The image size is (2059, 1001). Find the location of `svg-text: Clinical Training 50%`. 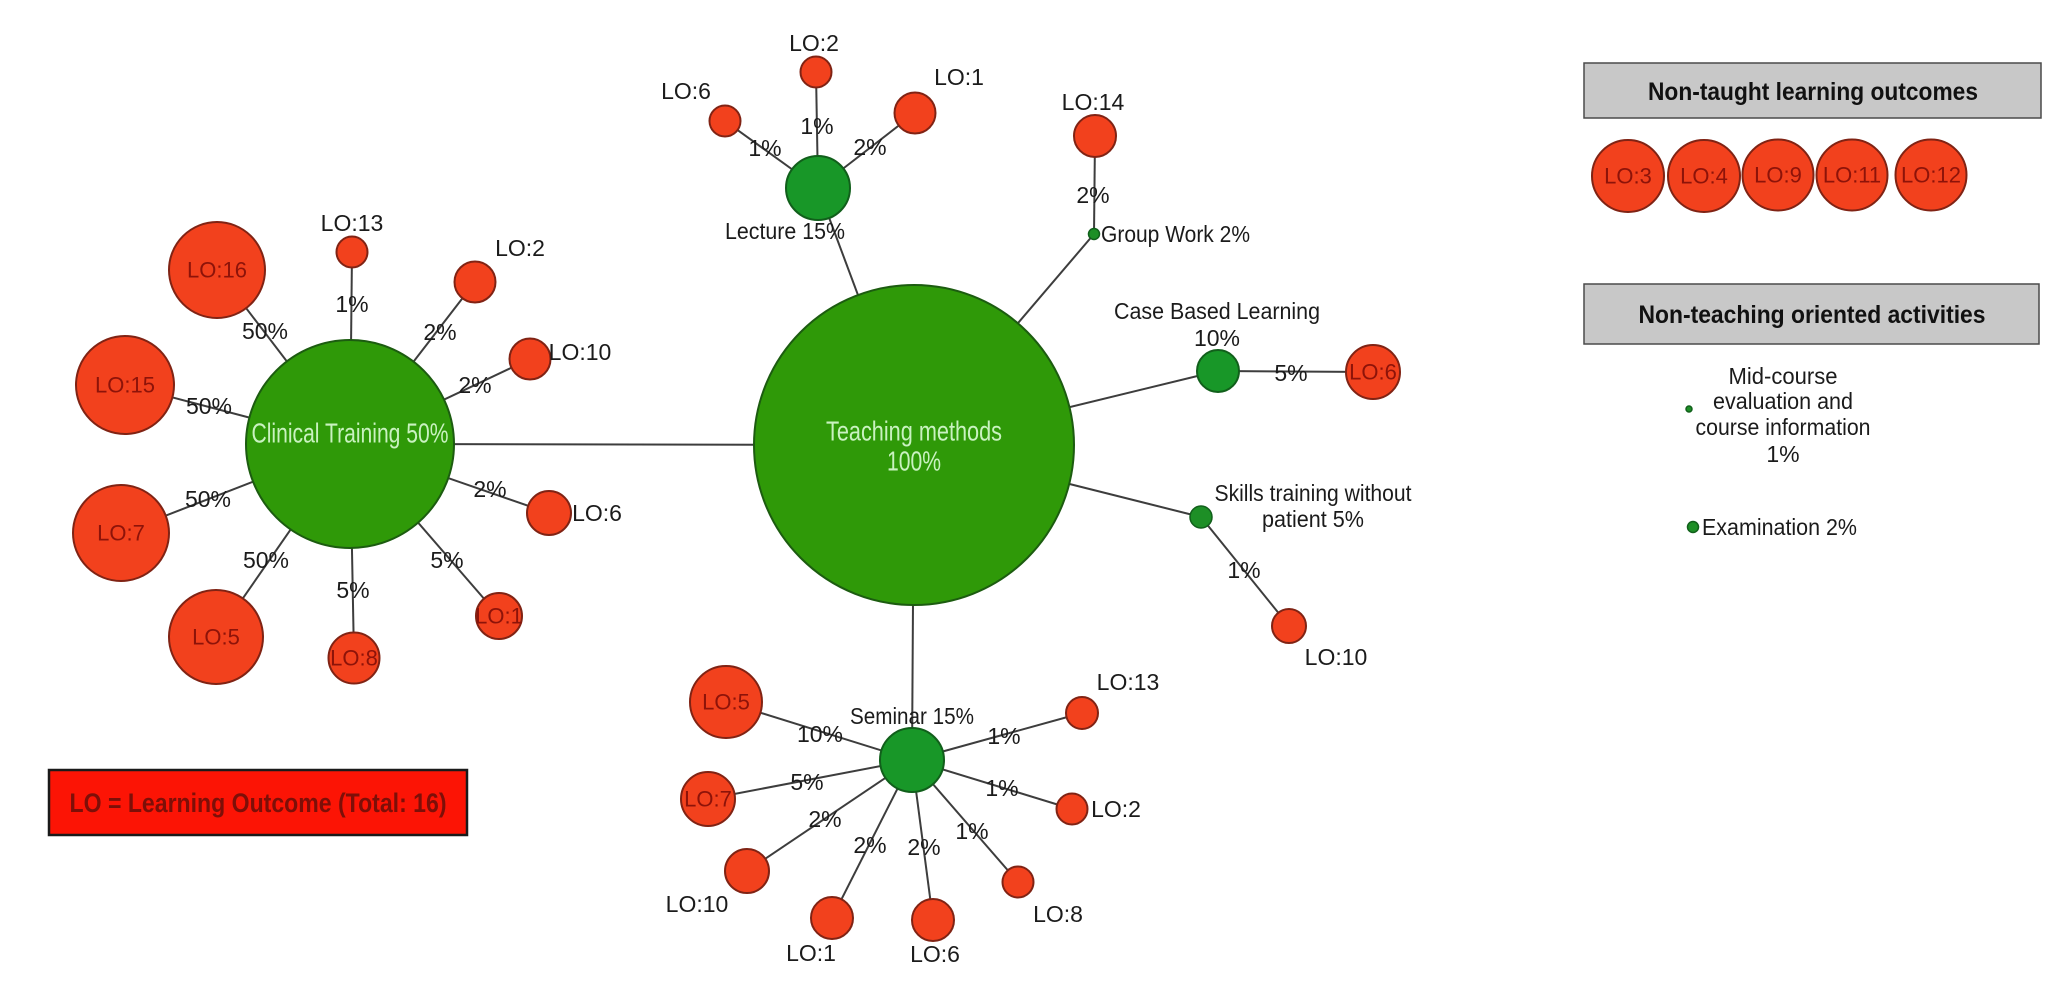

svg-text: Clinical Training 50% is located at coordinates (350, 433).